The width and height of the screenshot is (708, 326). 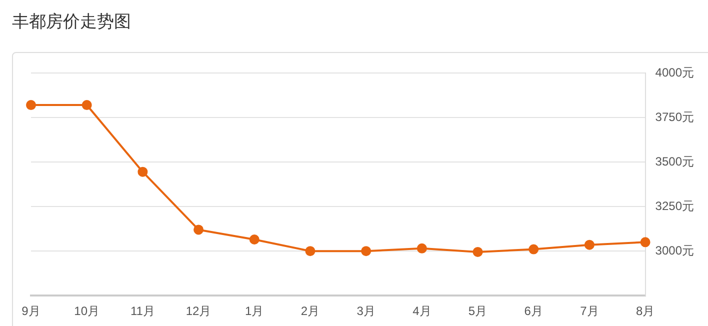 What do you see at coordinates (674, 117) in the screenshot?
I see `y-tick-label: 3750元` at bounding box center [674, 117].